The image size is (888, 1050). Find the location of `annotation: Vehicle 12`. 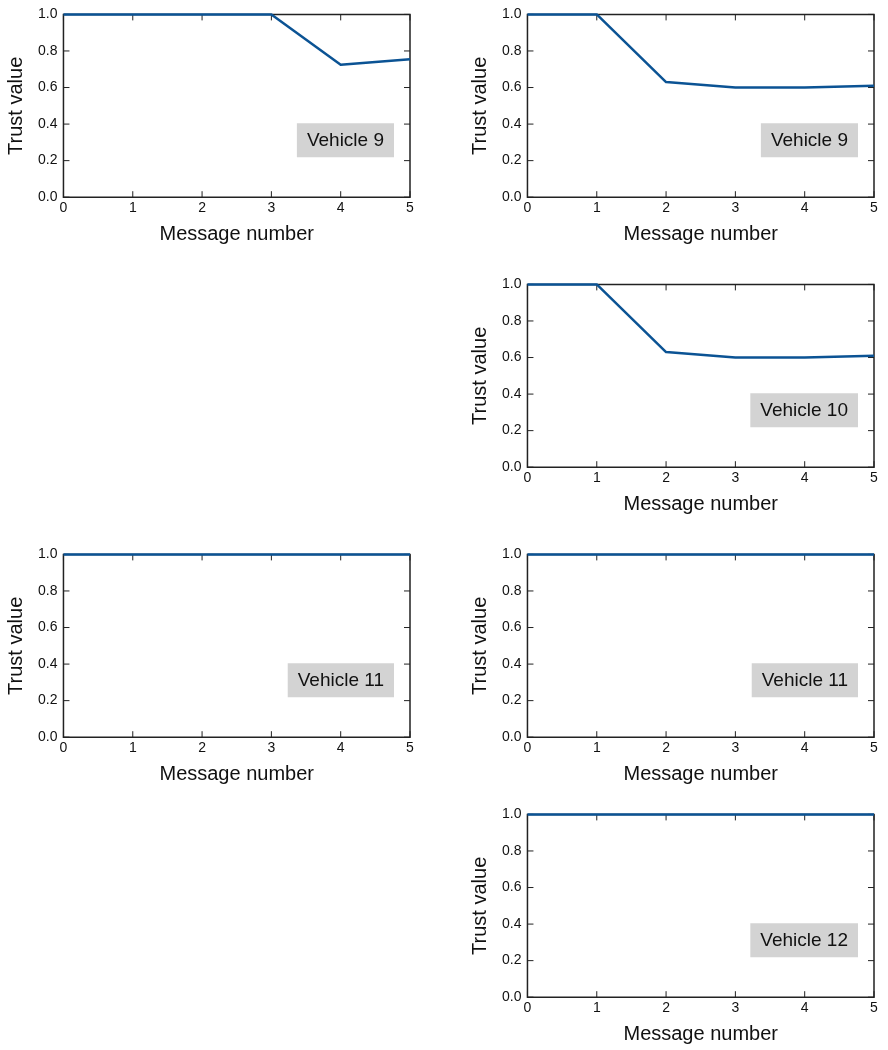

annotation: Vehicle 12 is located at coordinates (804, 940).